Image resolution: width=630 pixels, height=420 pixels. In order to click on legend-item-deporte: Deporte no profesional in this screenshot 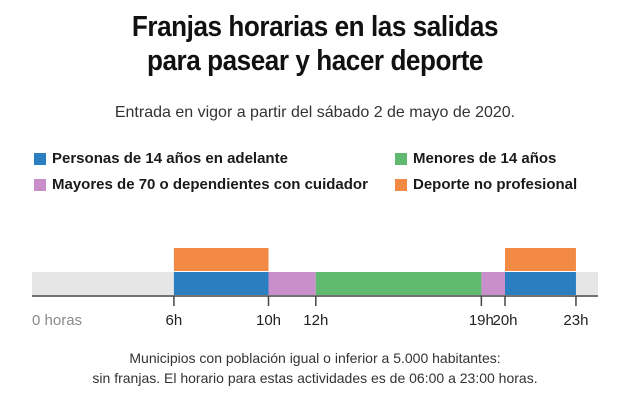, I will do `click(486, 184)`.